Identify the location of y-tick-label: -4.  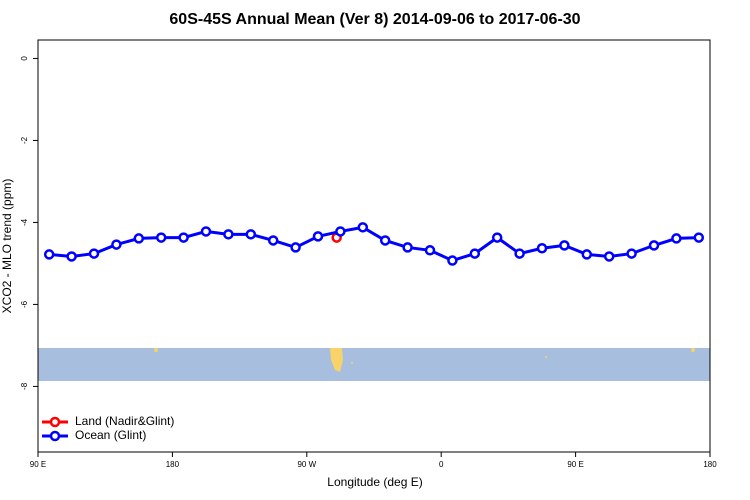
(24, 222).